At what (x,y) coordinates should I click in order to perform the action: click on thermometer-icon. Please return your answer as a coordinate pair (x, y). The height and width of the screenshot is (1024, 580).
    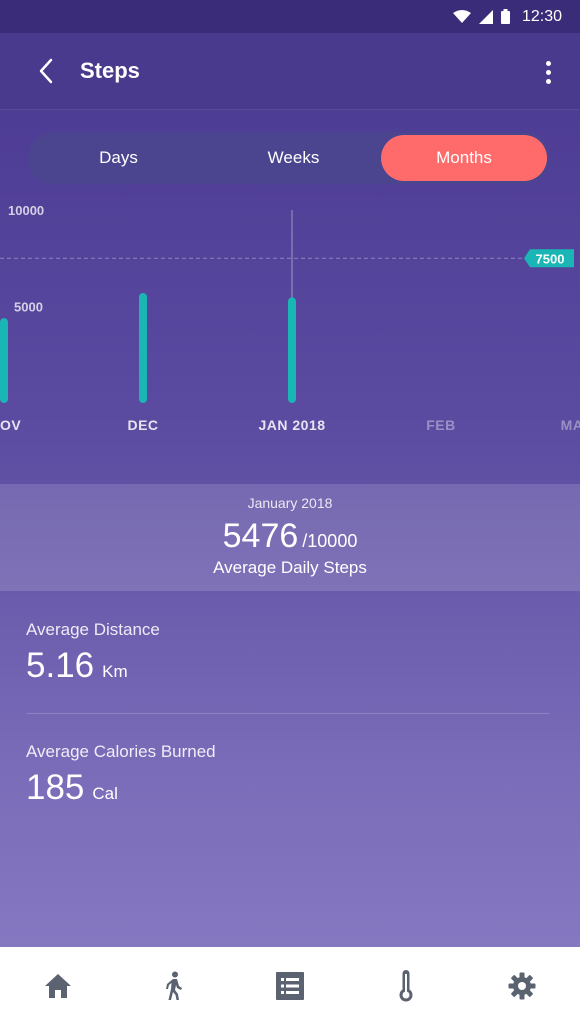
    Looking at the image, I should click on (406, 985).